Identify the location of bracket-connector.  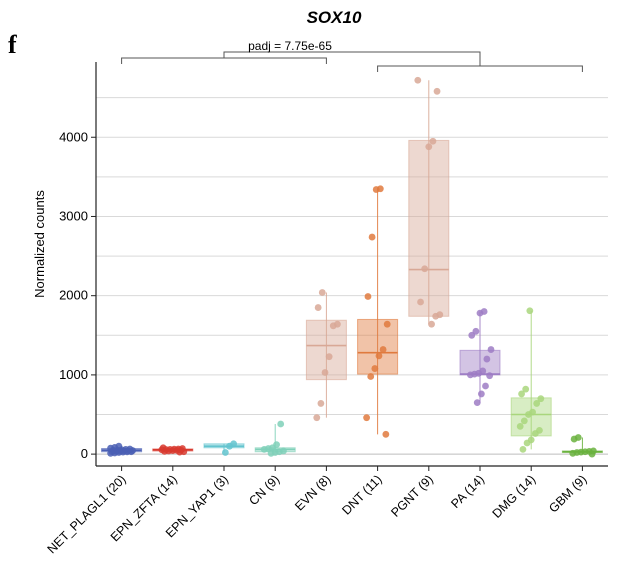
(352, 58).